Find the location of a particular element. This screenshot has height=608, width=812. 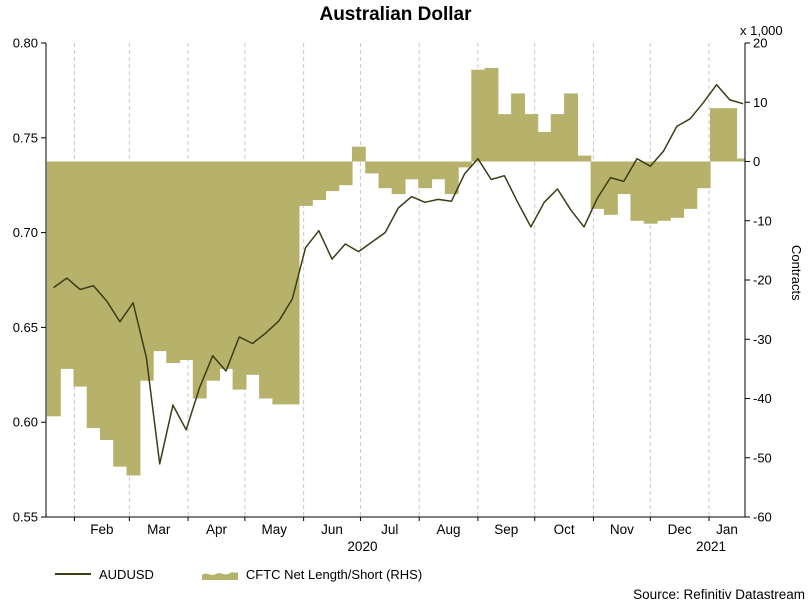

right-axis-title: Contracts is located at coordinates (796, 273).